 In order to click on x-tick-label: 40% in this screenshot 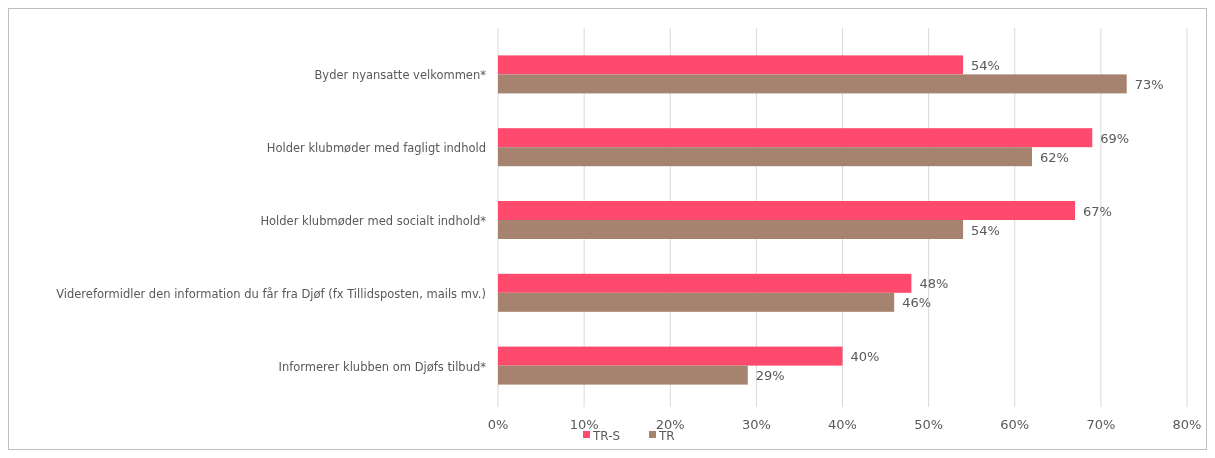, I will do `click(842, 424)`.